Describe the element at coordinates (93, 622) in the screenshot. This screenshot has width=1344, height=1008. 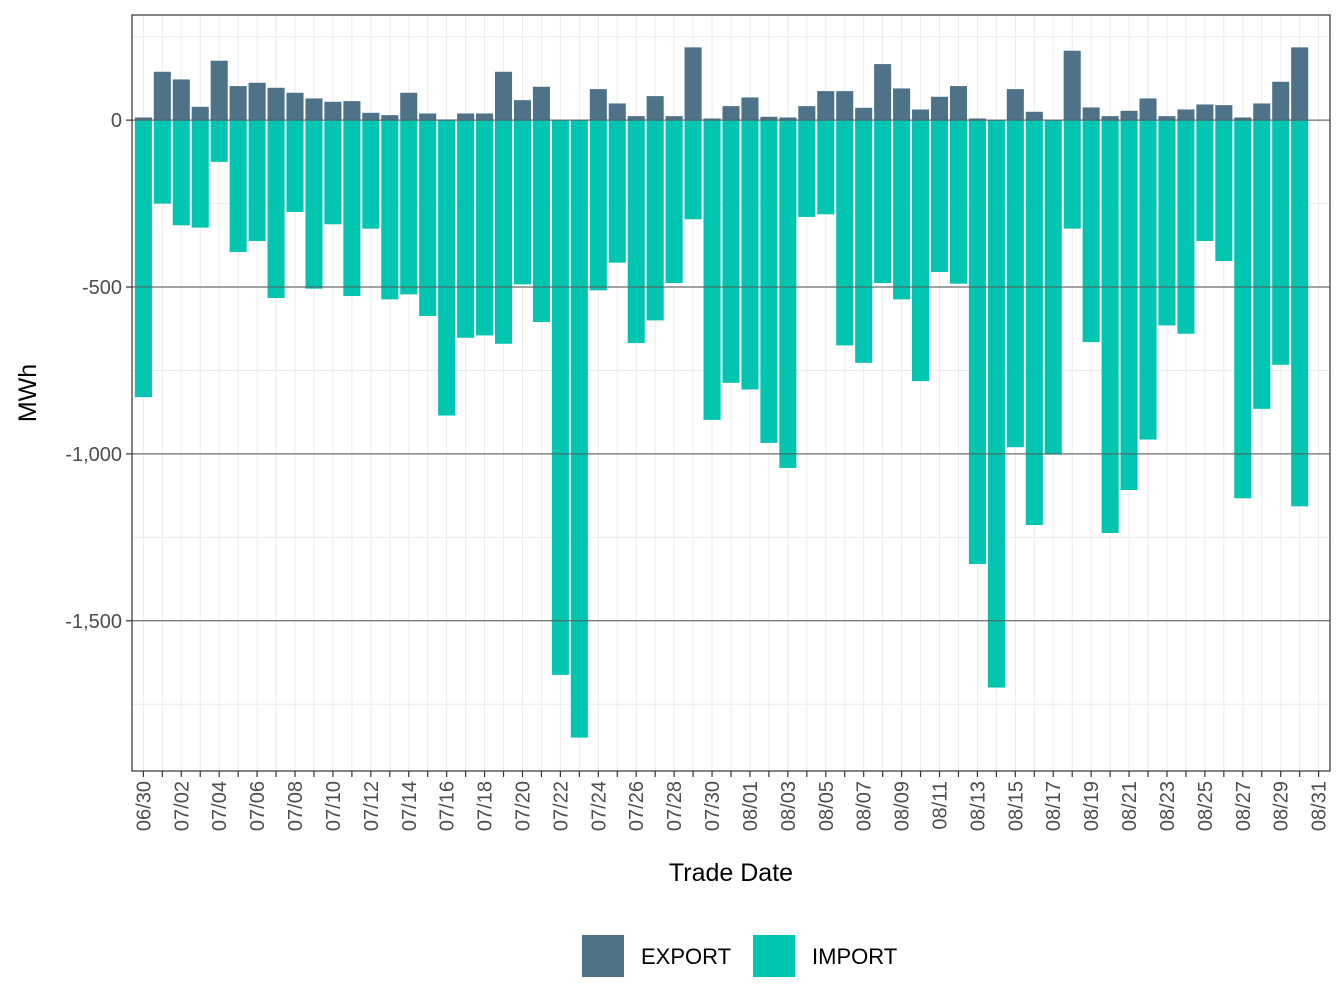
I see `y-tick-label: -1,500` at that location.